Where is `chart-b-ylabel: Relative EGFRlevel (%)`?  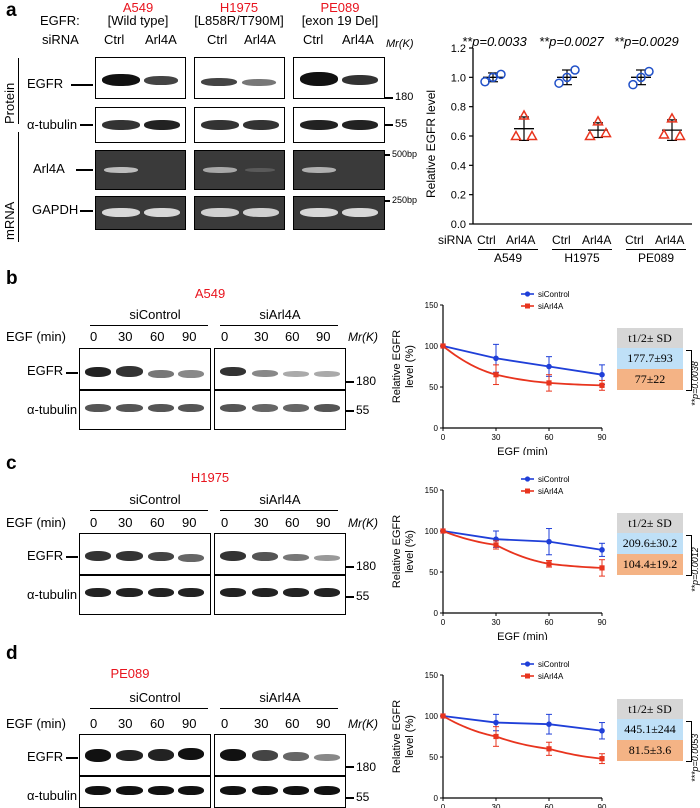 chart-b-ylabel: Relative EGFRlevel (%) is located at coordinates (403, 366).